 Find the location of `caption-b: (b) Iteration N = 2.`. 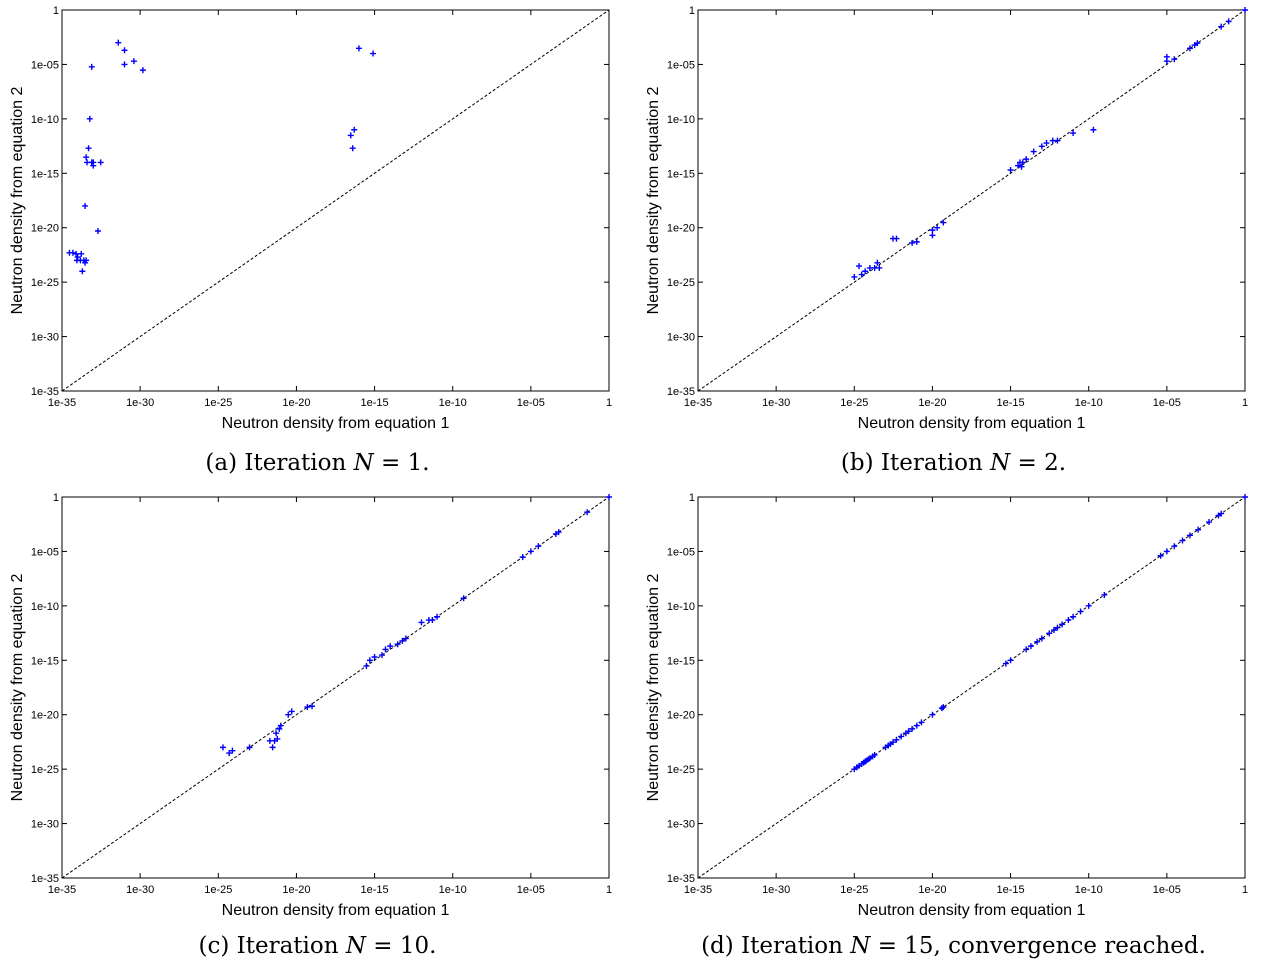

caption-b: (b) Iteration N = 2. is located at coordinates (953, 463).